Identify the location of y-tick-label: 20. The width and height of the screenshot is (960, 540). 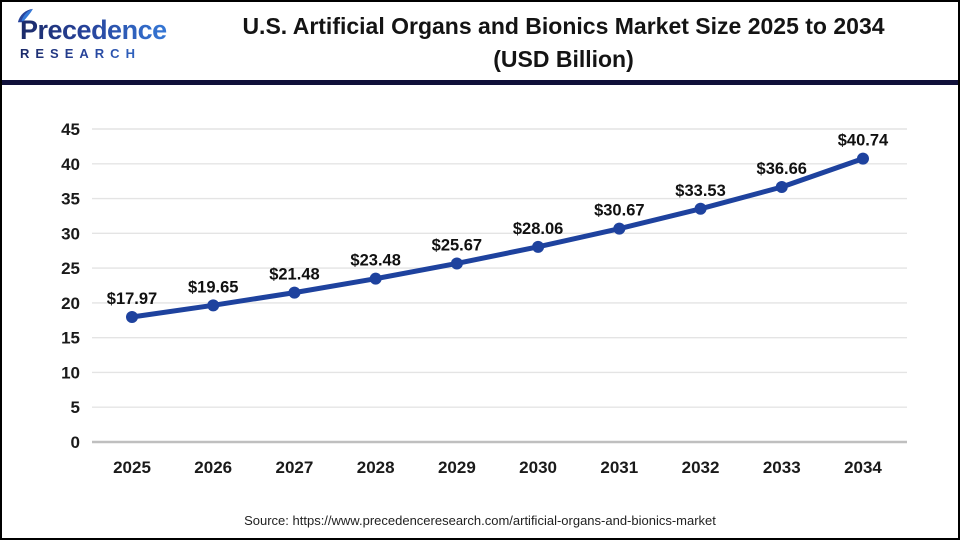
(70, 303).